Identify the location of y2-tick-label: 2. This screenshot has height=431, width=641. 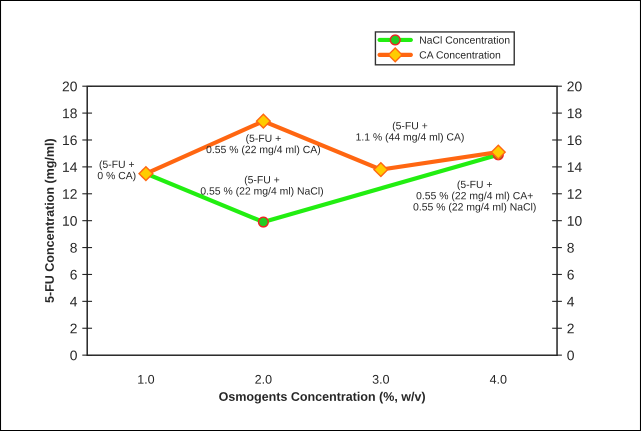
(570, 329).